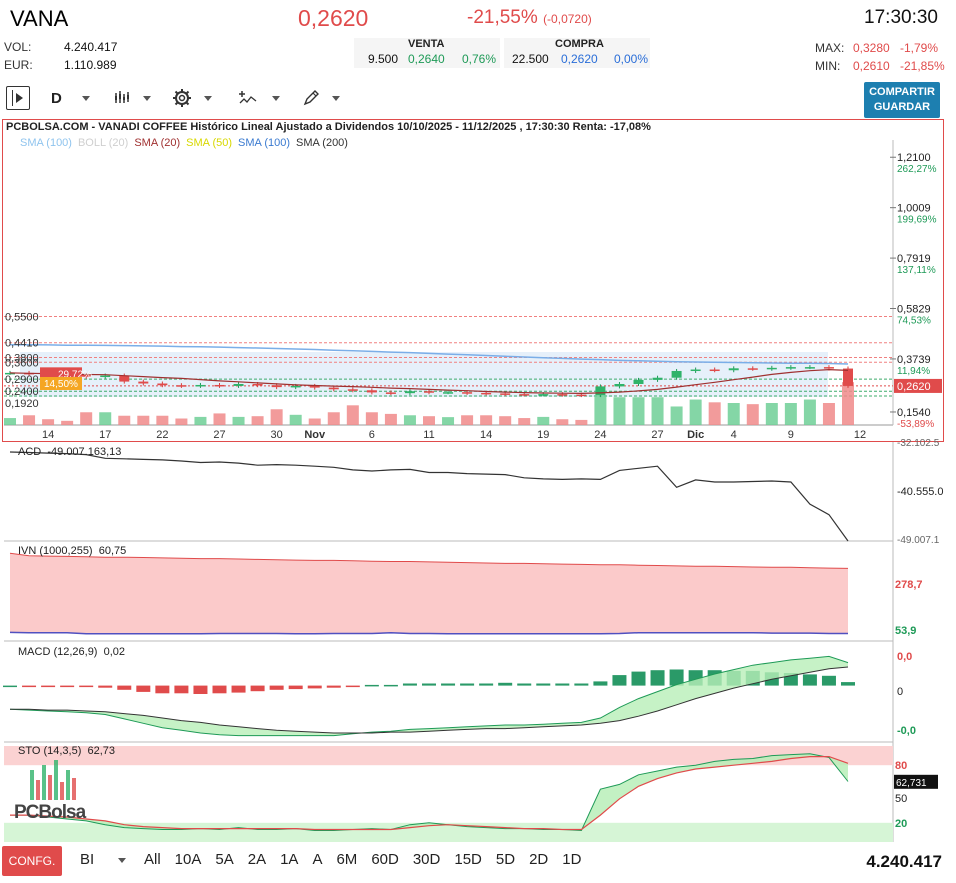 This screenshot has width=956, height=883. What do you see at coordinates (429, 792) in the screenshot?
I see `sto-fill` at bounding box center [429, 792].